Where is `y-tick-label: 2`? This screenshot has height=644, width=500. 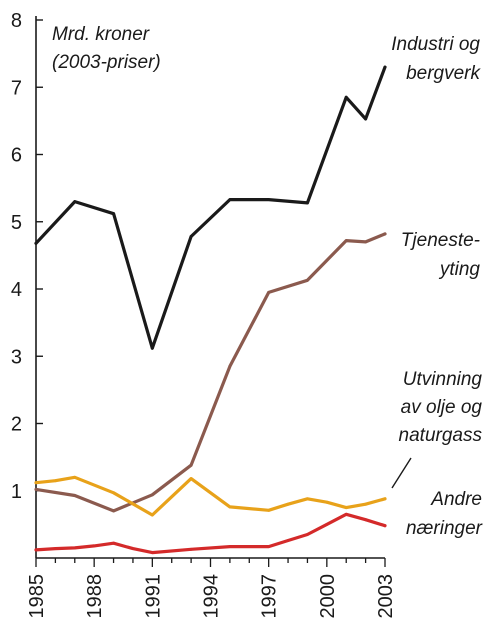 y-tick-label: 2 is located at coordinates (16, 425).